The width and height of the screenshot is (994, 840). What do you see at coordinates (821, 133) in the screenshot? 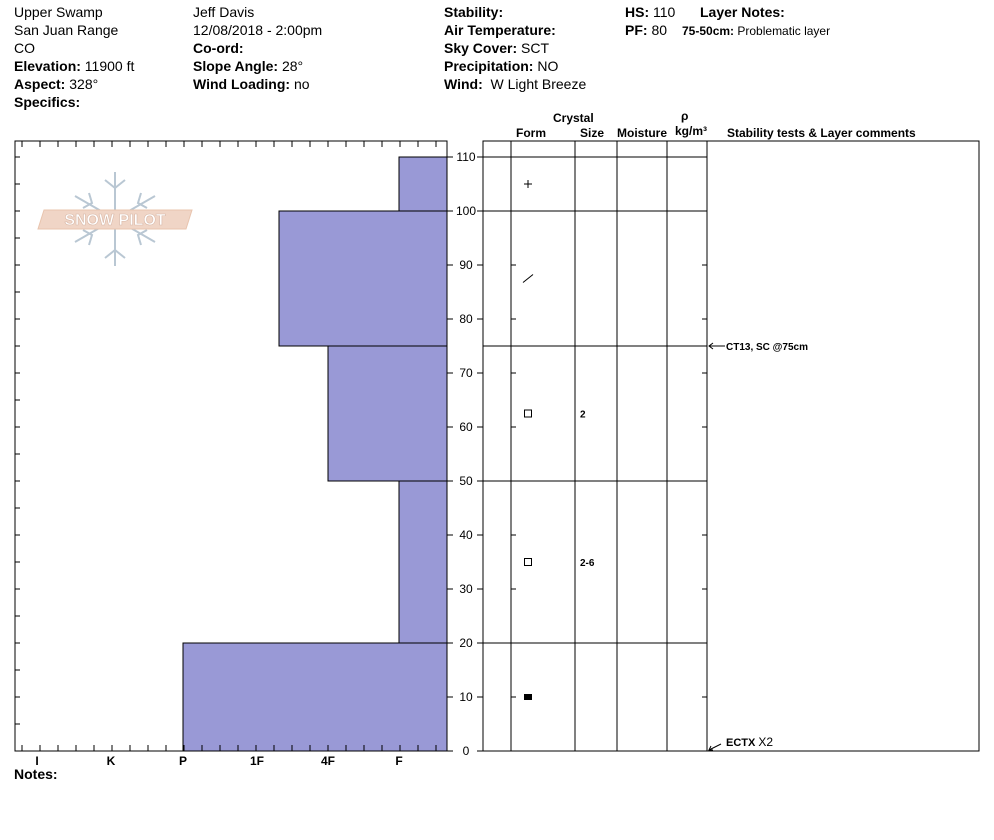
I see `comments-header: Stability tests & Layer comments` at bounding box center [821, 133].